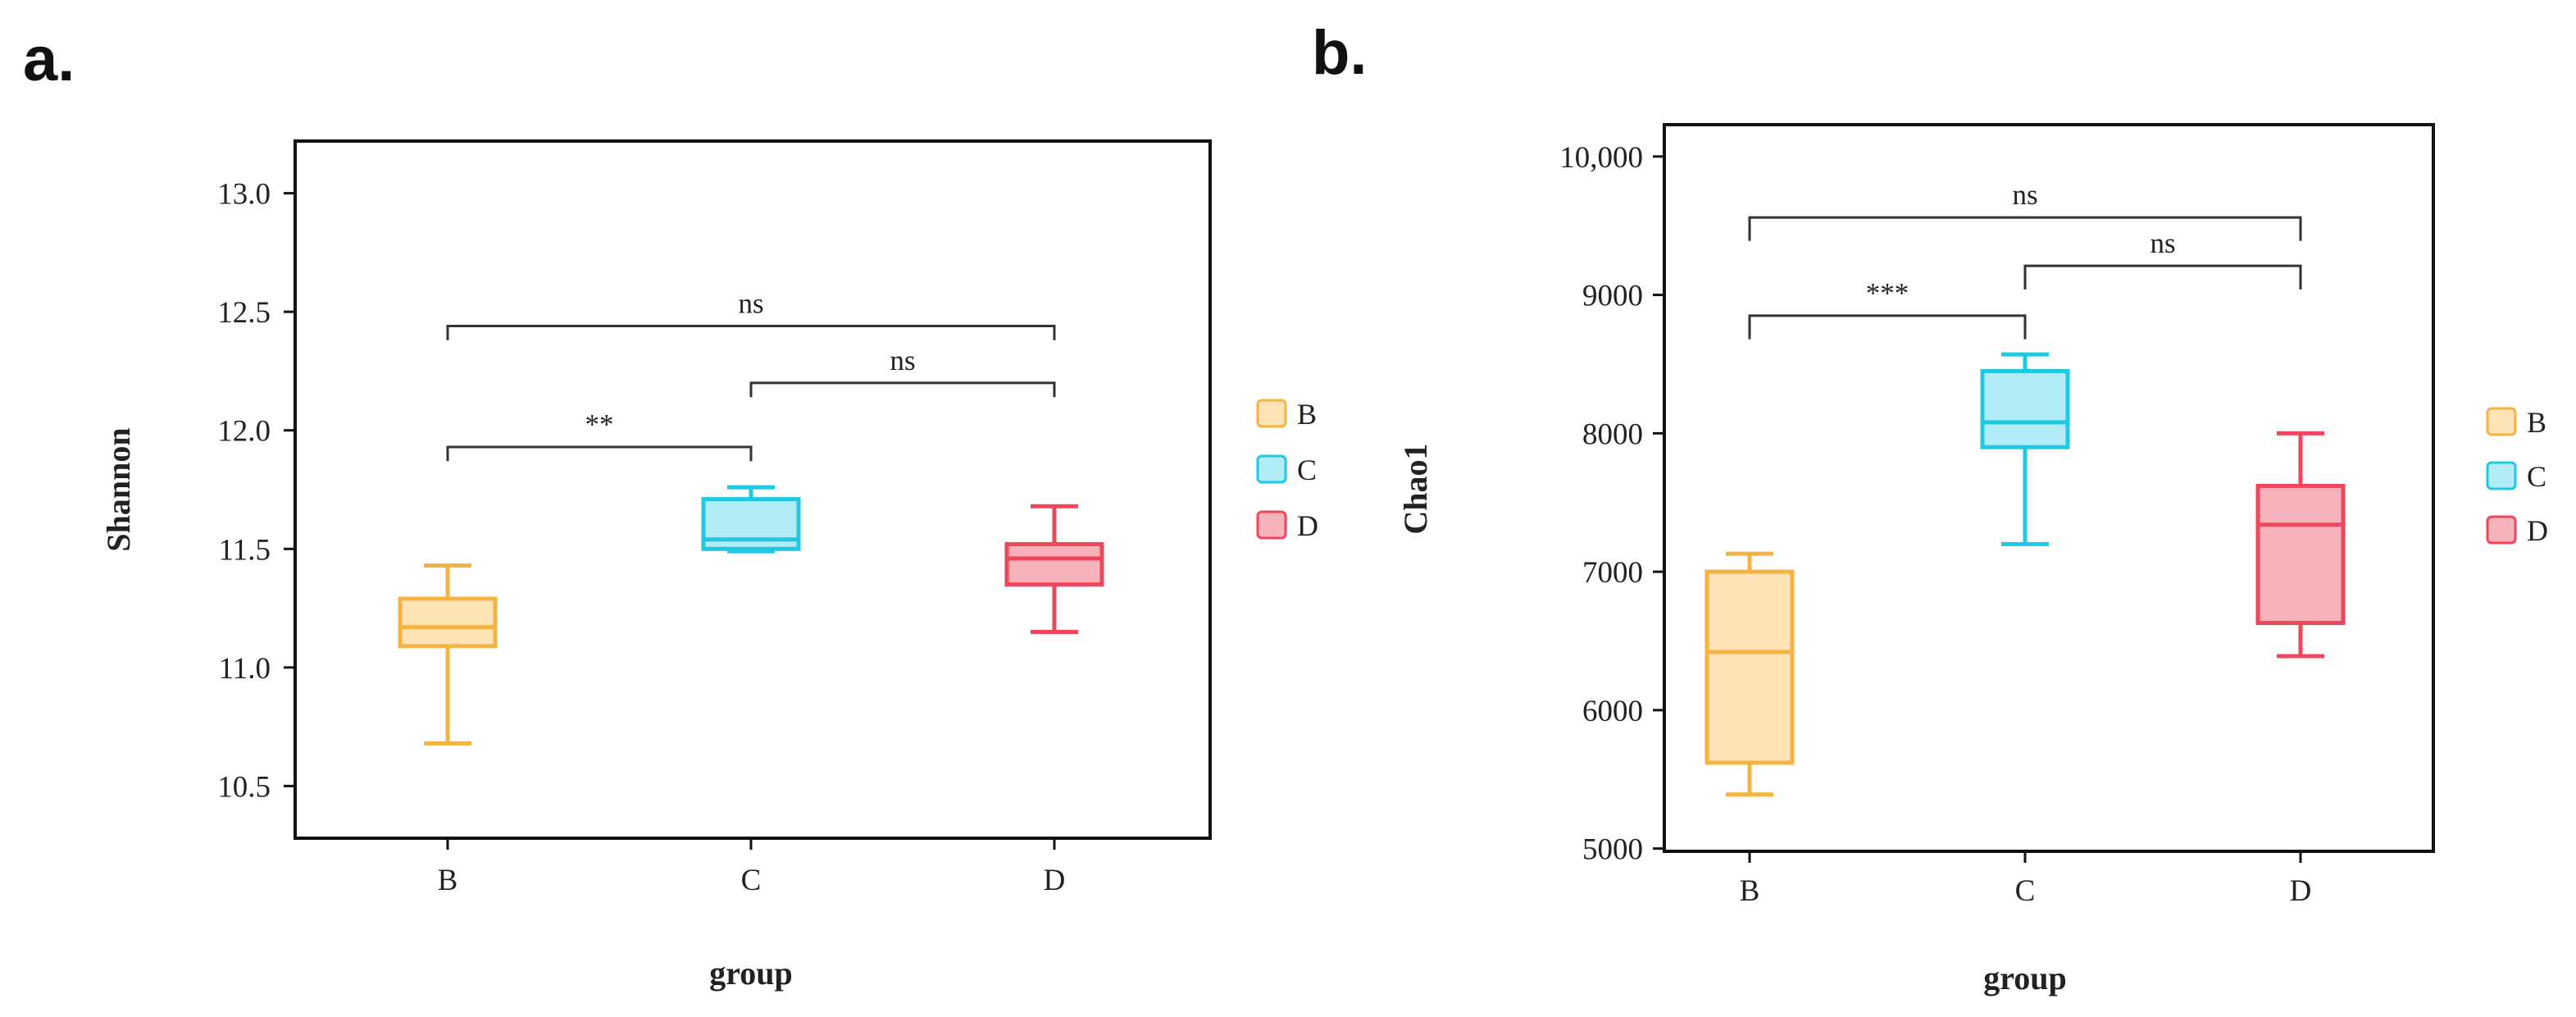 This screenshot has width=2576, height=1017. Describe the element at coordinates (245, 669) in the screenshot. I see `y-tick-label: 11.0` at that location.